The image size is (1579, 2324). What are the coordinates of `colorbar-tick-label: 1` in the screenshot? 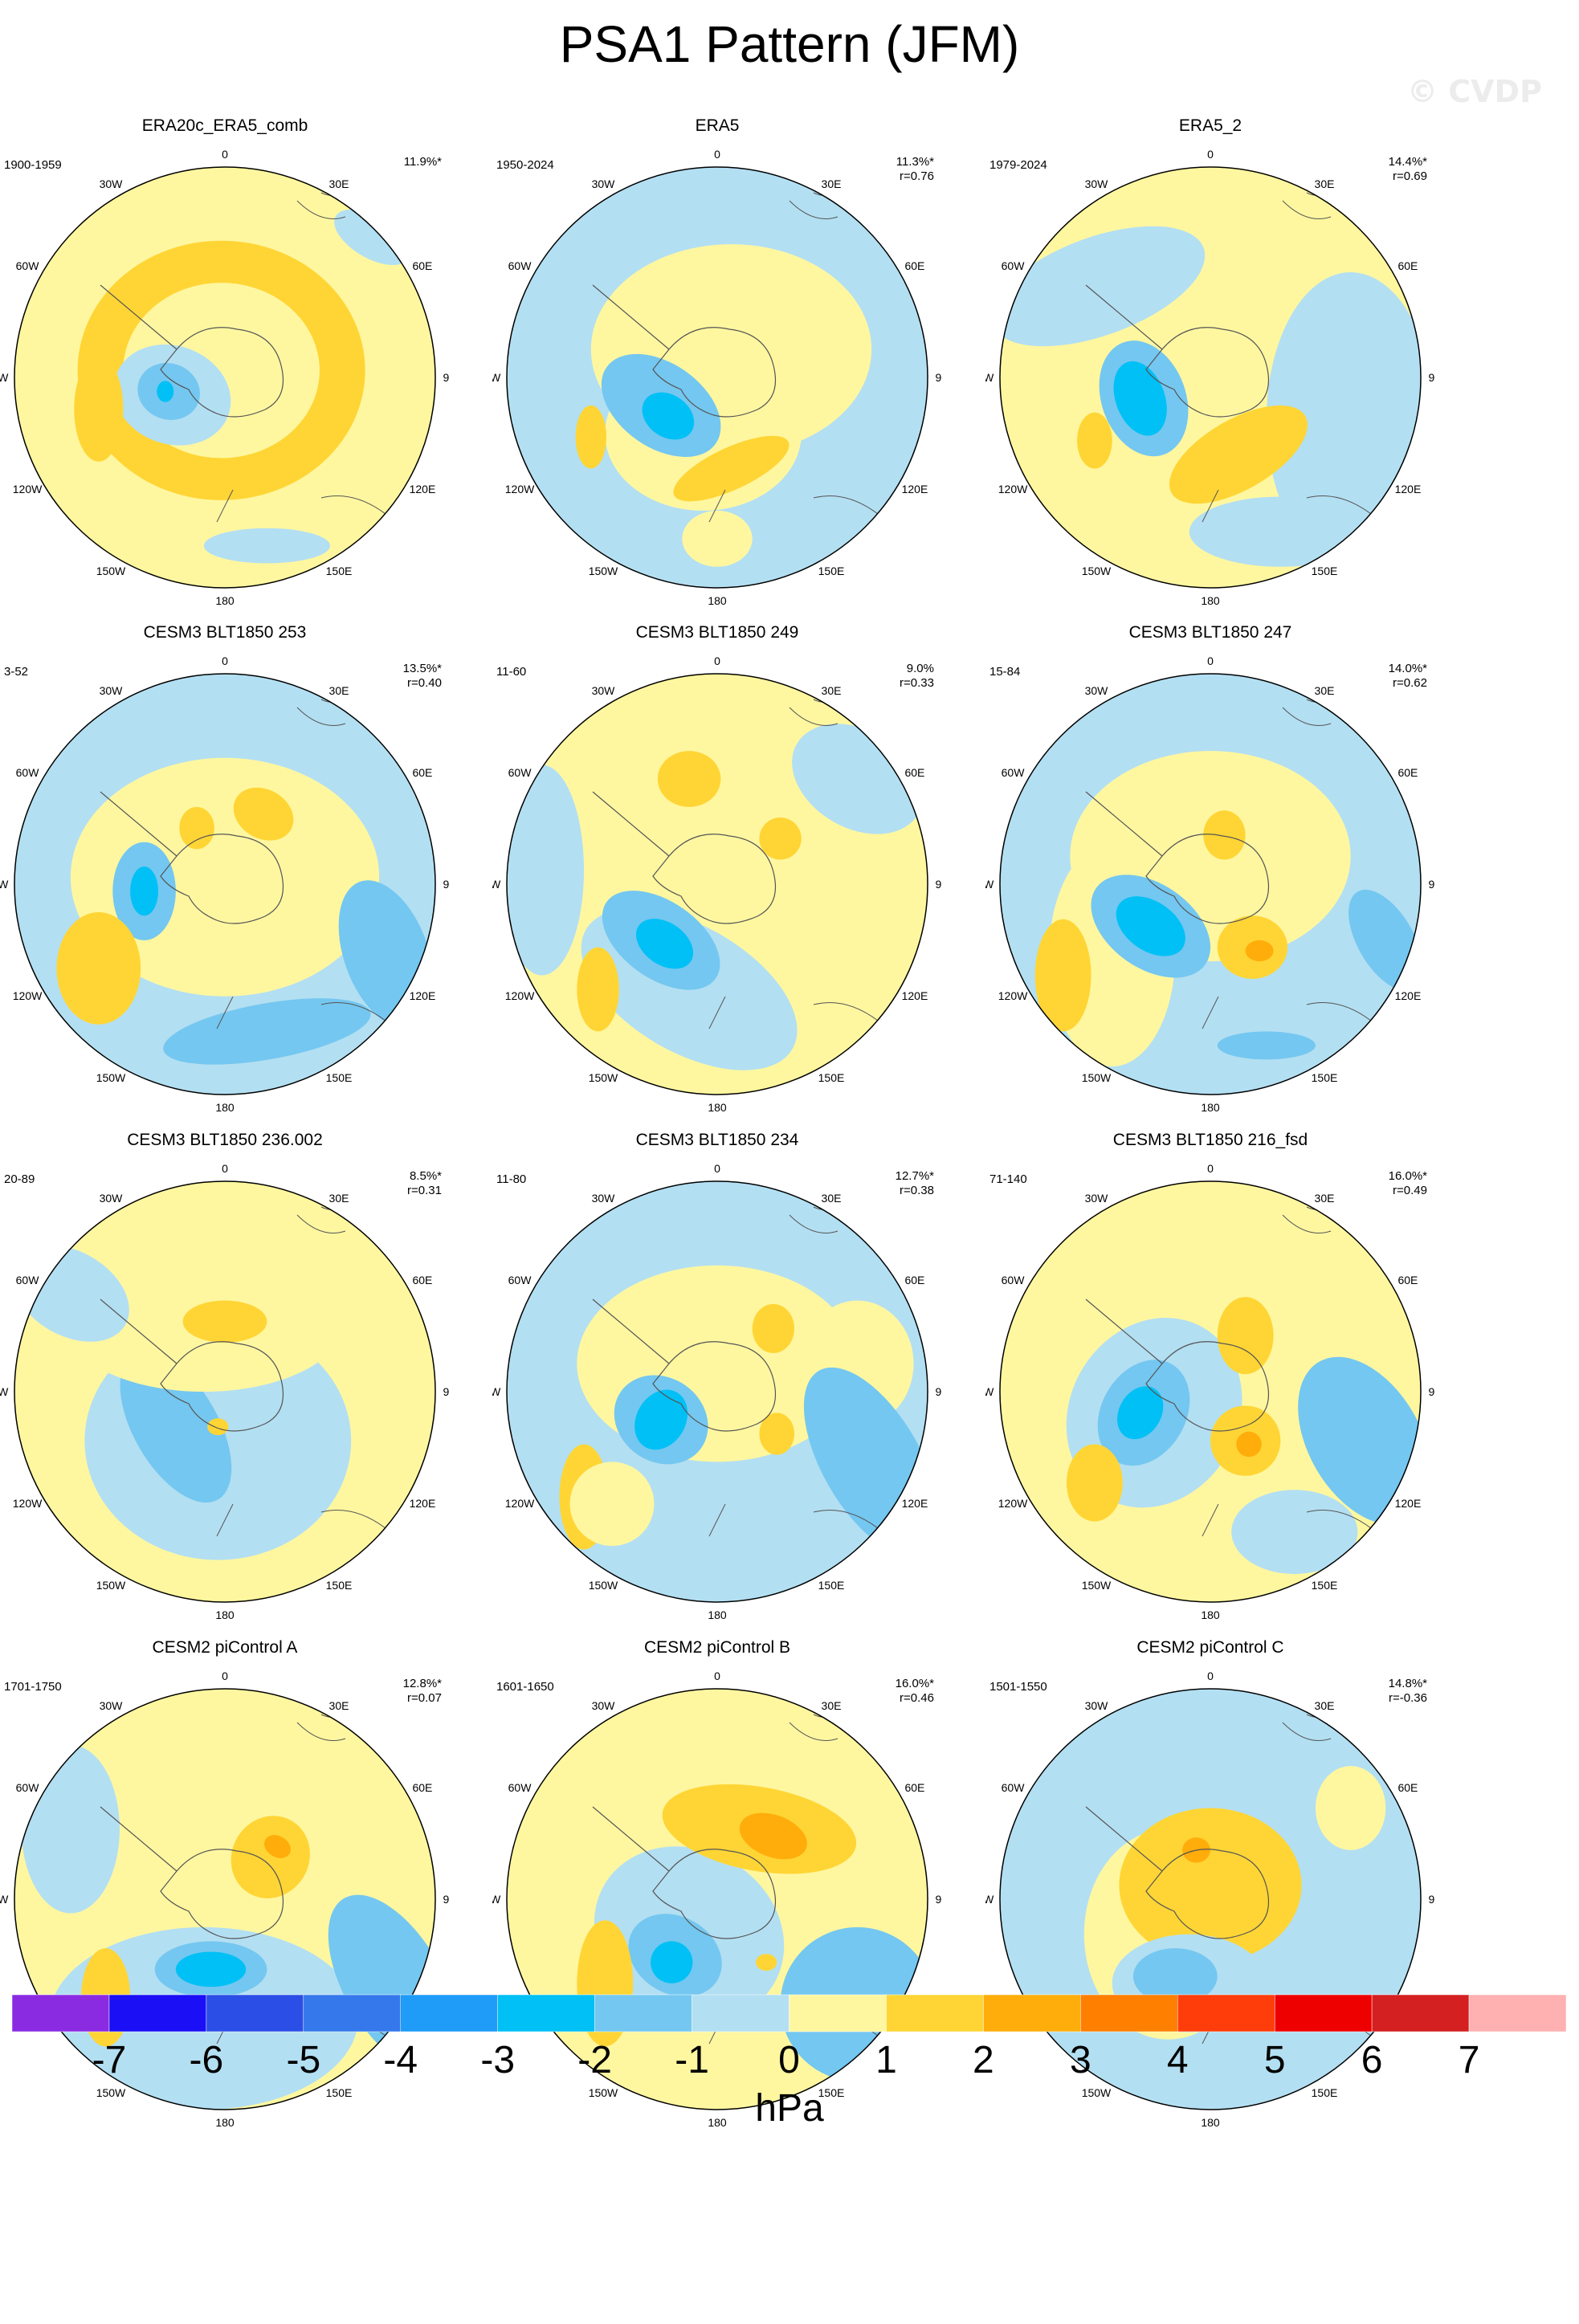 It's located at (886, 2060).